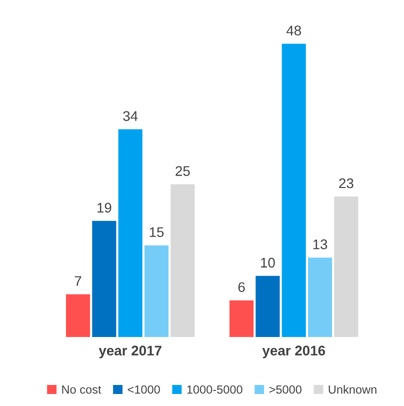 The image size is (404, 406). I want to click on legend-label: 1000-5000, so click(214, 389).